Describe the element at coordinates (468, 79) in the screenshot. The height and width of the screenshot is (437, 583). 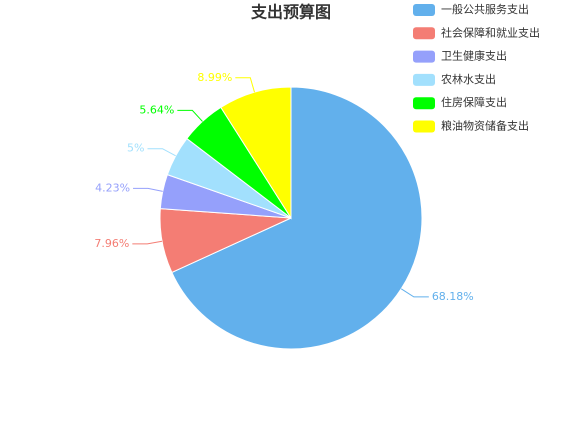
I see `legend-text: 农林水支出` at that location.